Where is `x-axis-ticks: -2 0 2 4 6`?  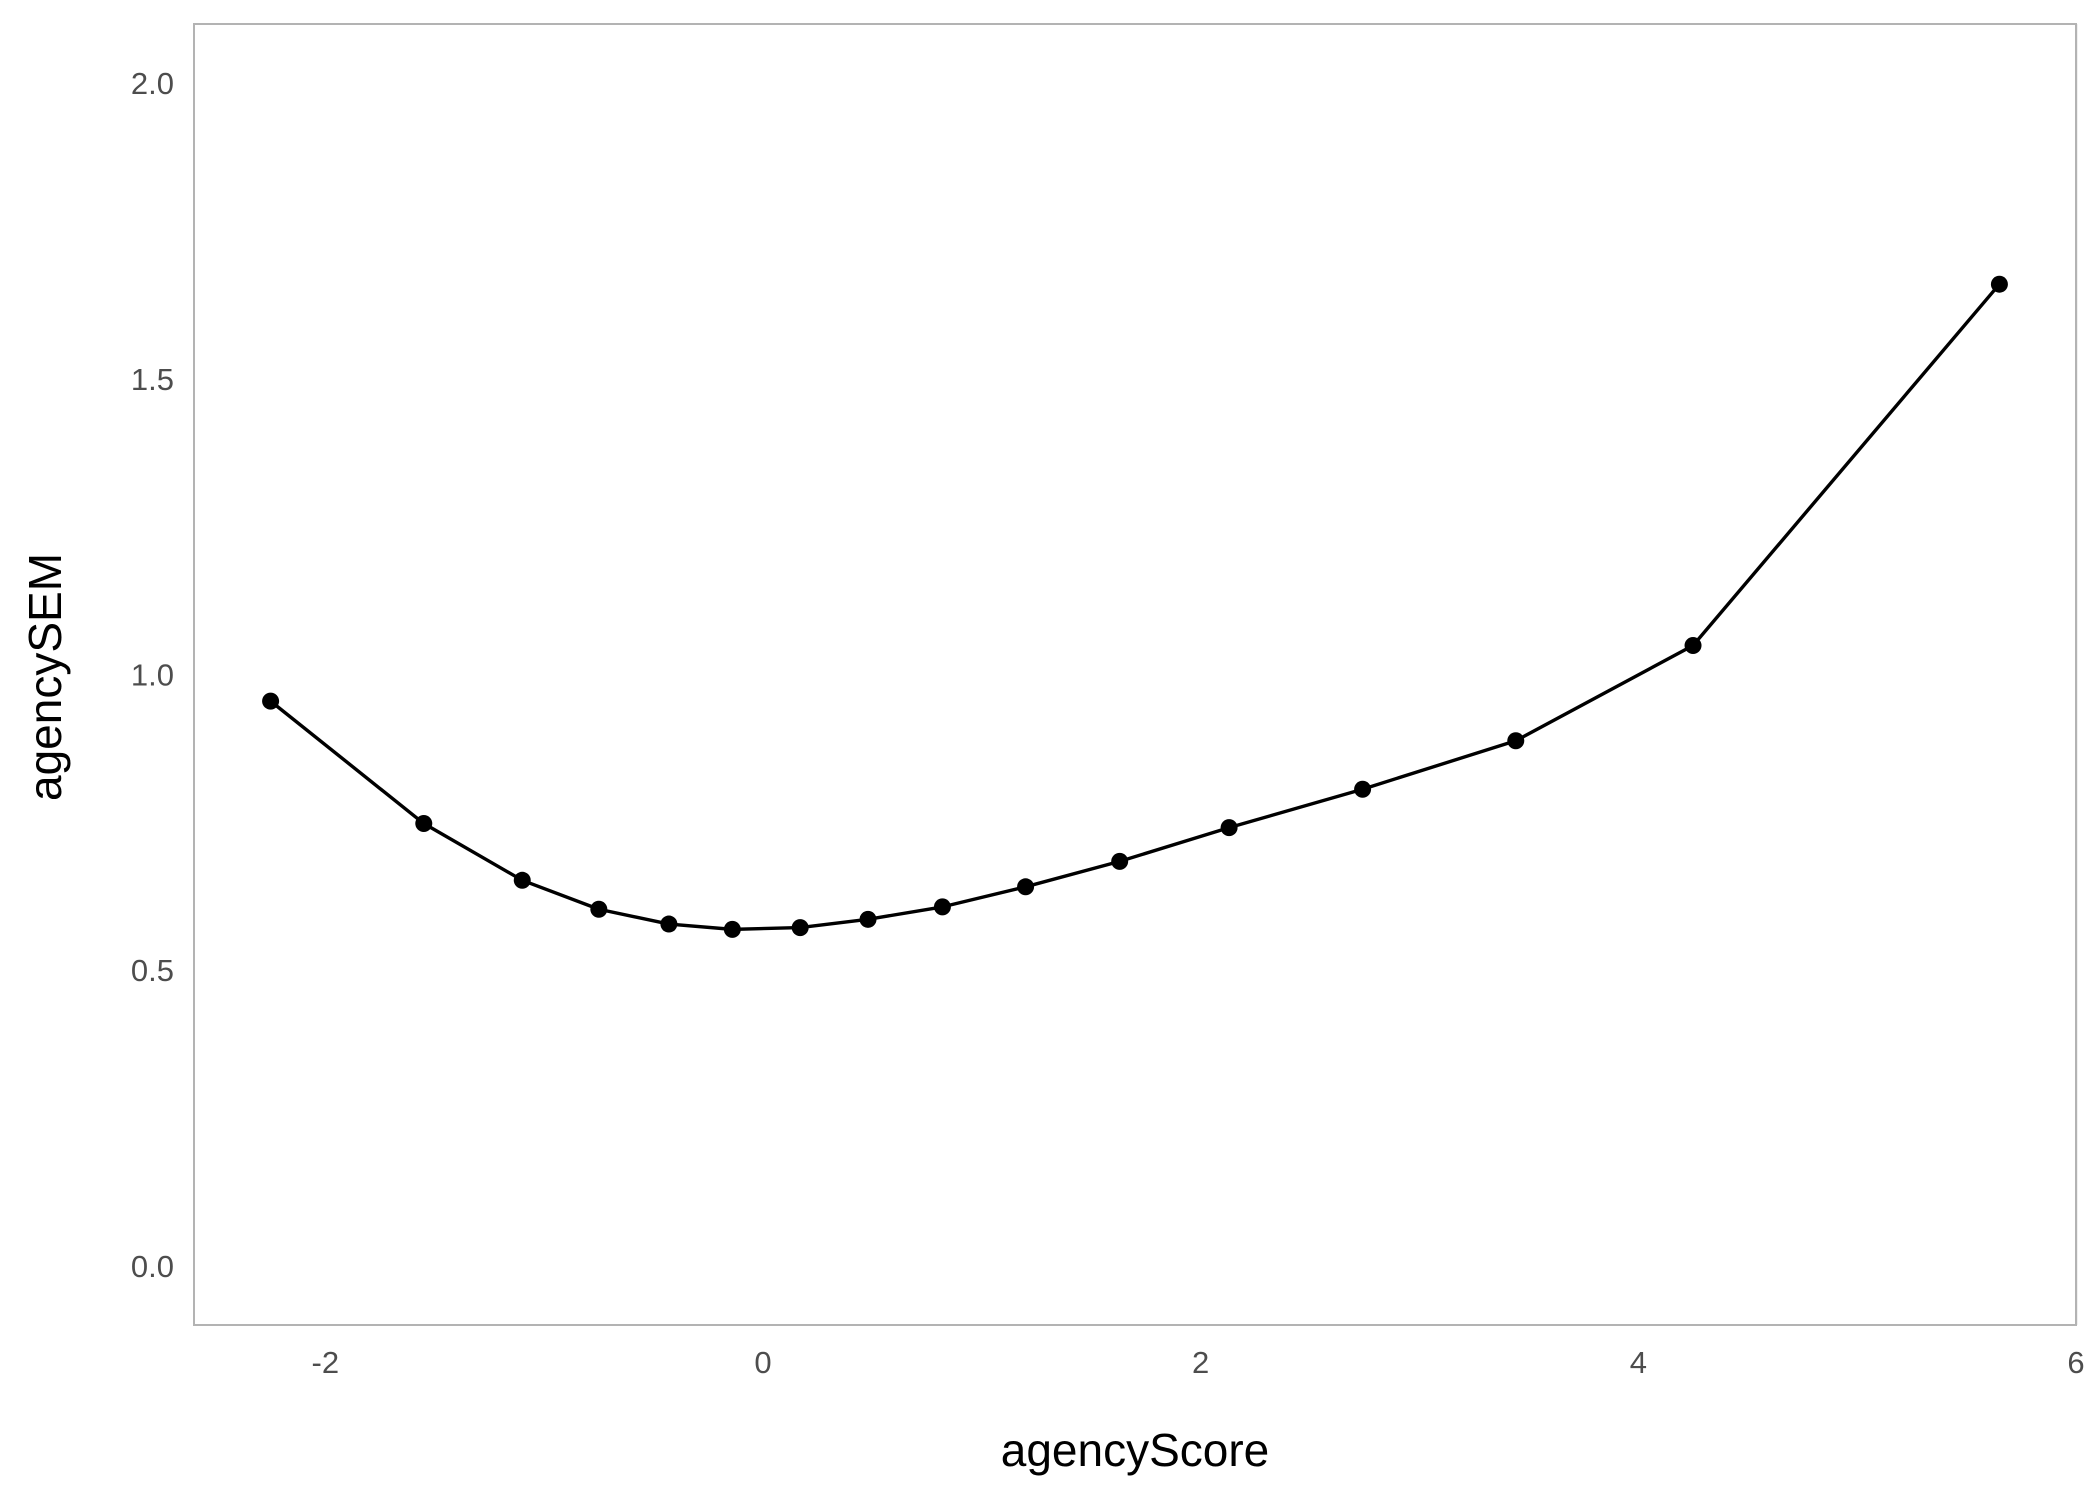 x-axis-ticks: -2 0 2 4 6 is located at coordinates (1198, 1362).